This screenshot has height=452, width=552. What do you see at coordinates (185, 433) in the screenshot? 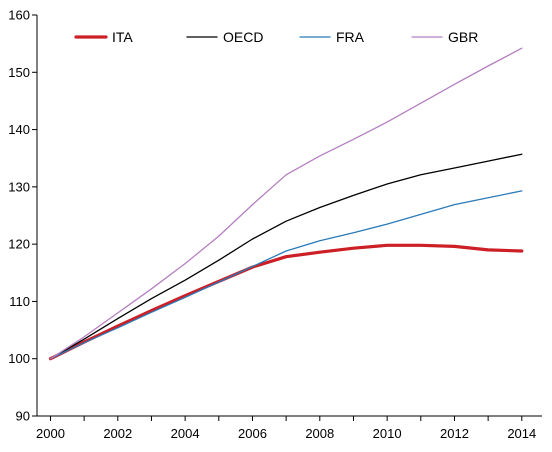
I see `x-tick-label: 2004` at bounding box center [185, 433].